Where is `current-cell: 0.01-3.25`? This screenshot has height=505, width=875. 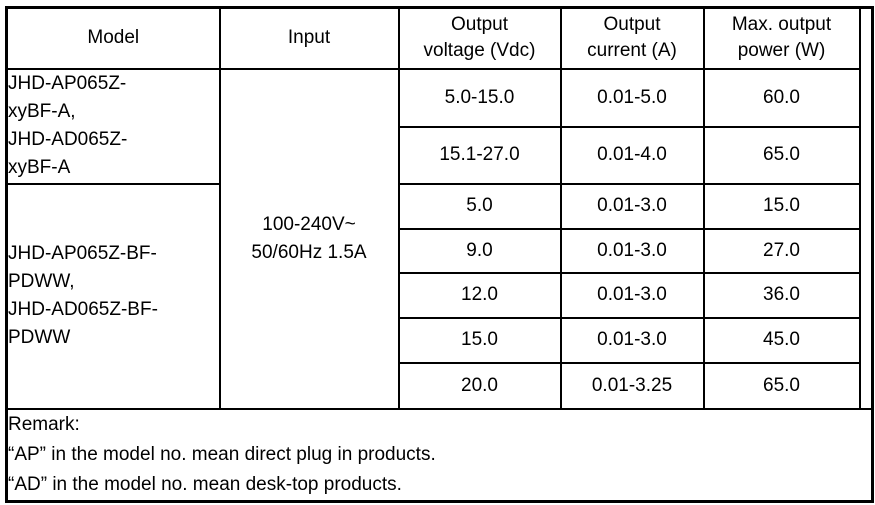
current-cell: 0.01-3.25 is located at coordinates (632, 385).